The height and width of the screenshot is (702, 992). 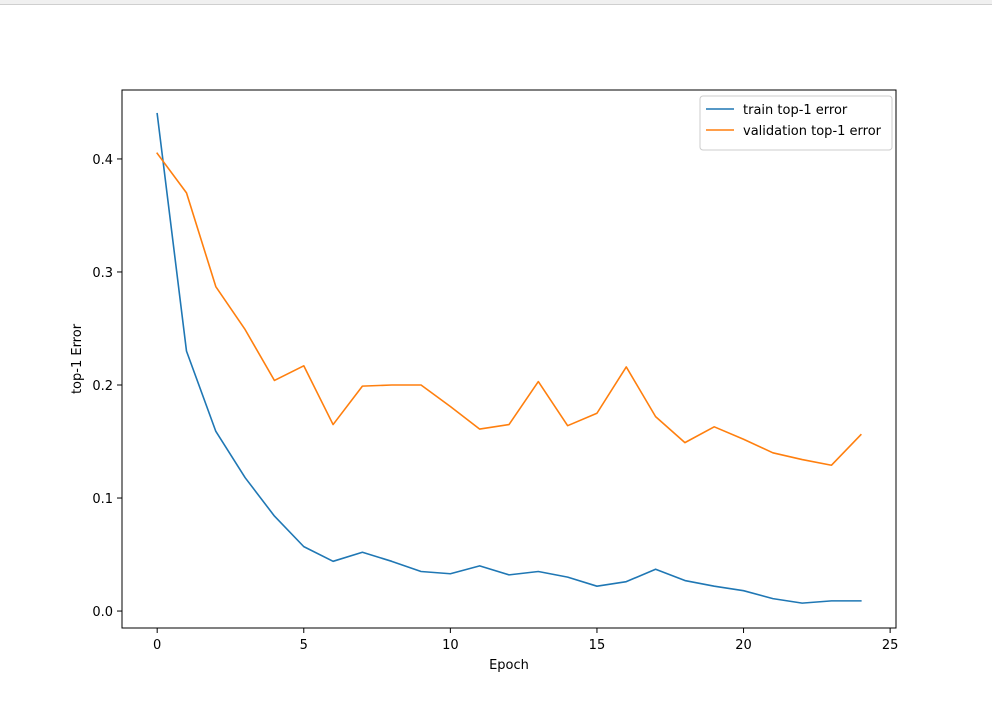 I want to click on legend-box, so click(x=796, y=123).